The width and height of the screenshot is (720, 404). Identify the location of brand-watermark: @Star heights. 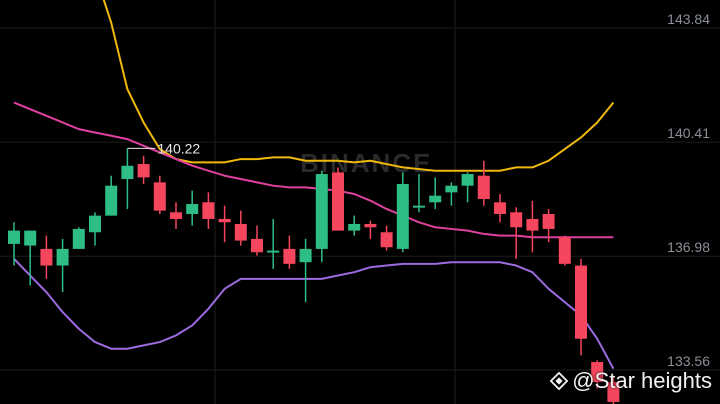
(631, 381).